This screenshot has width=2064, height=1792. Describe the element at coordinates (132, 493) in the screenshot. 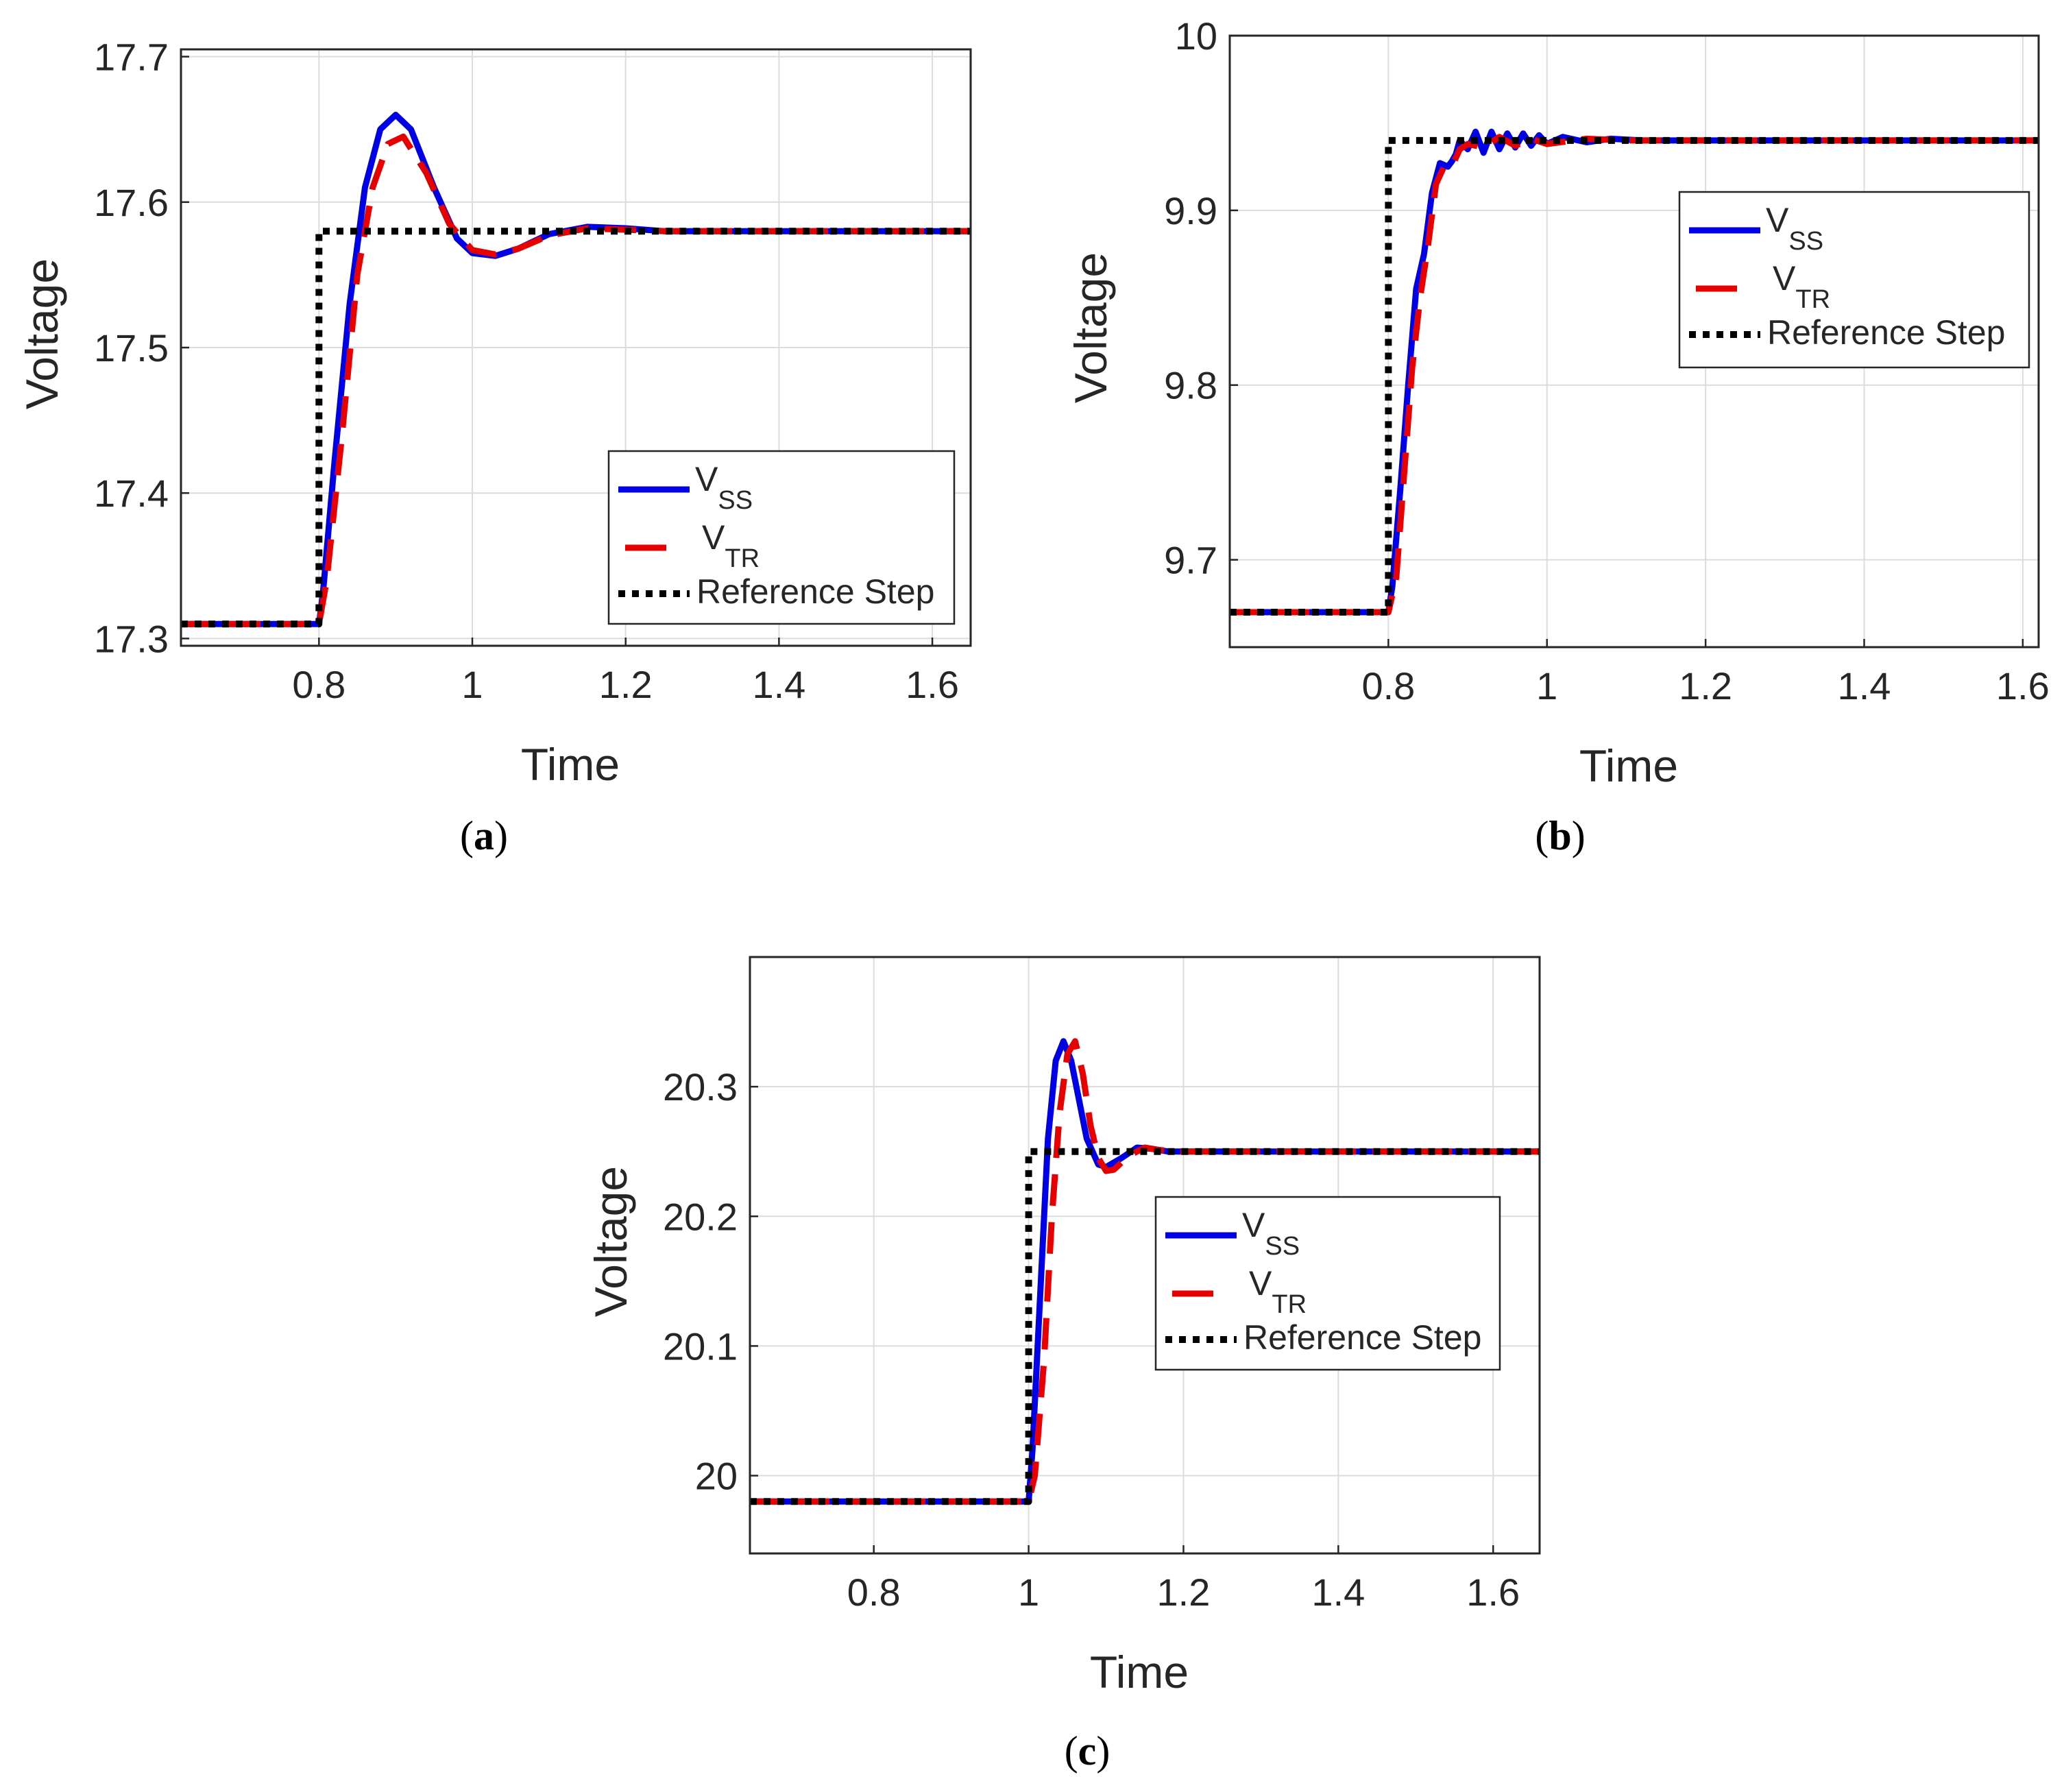

I see `y-tick-label: 17.4` at that location.